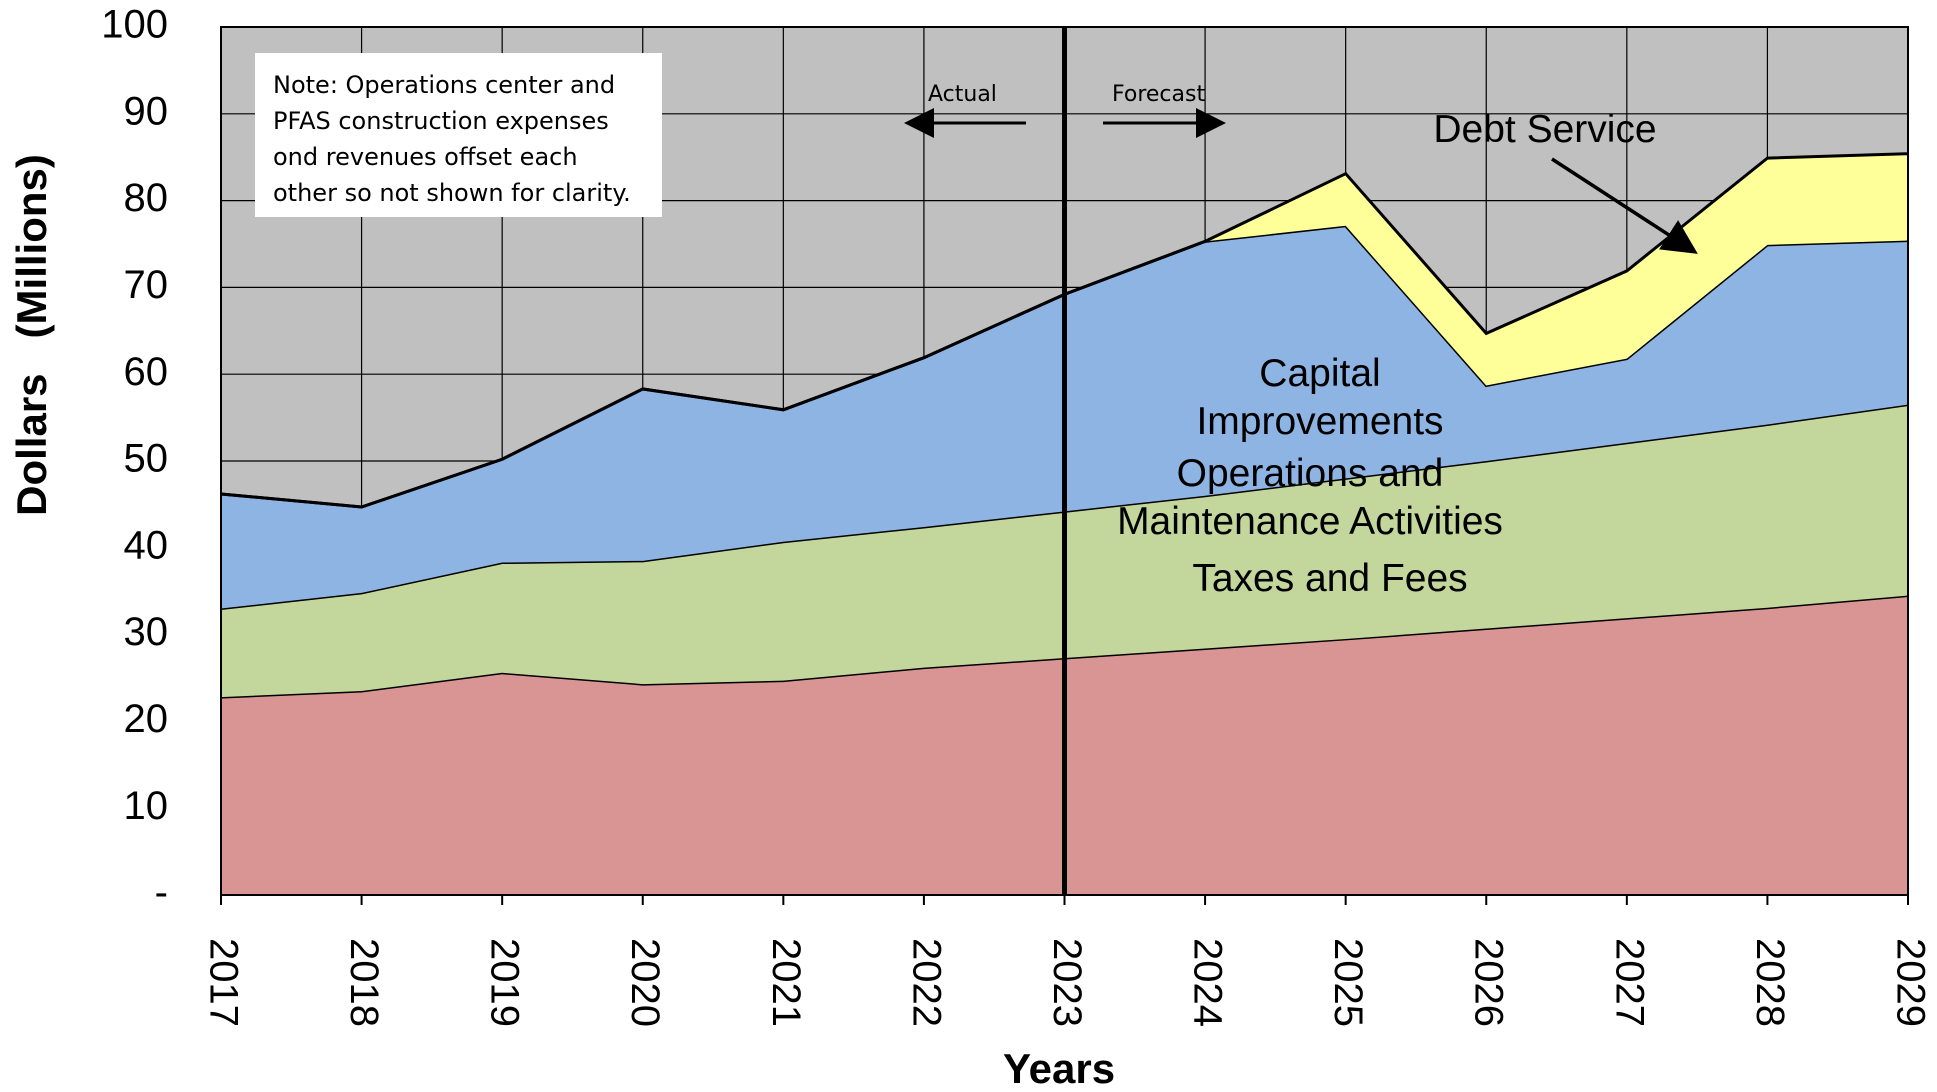 The image size is (1937, 1092). I want to click on x-tick-label: 2017, so click(223, 982).